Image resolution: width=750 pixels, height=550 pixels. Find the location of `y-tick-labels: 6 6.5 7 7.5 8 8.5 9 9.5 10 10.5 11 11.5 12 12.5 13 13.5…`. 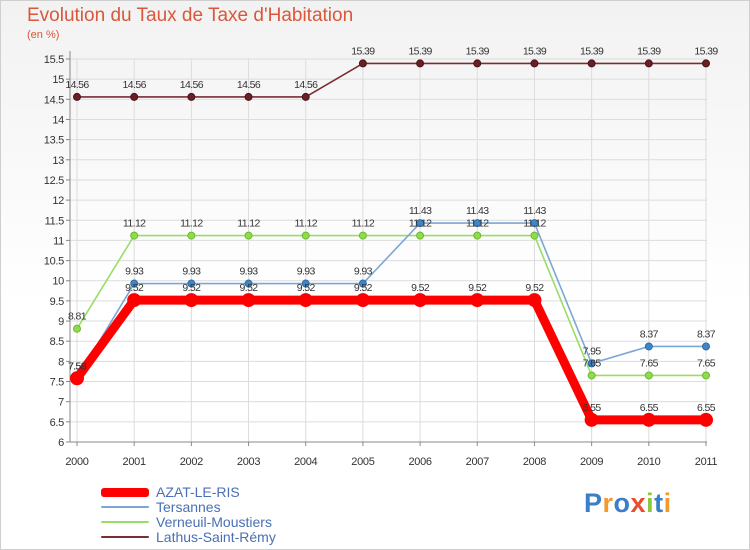

y-tick-labels: 6 6.5 7 7.5 8 8.5 9 9.5 10 10.5 11 11.5 12 12.5 13 13.5… is located at coordinates (54, 251).